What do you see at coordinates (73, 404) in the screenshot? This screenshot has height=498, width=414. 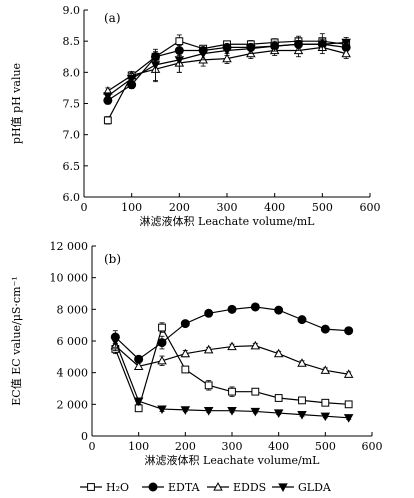 I see `y-tick-label: 2 000` at bounding box center [73, 404].